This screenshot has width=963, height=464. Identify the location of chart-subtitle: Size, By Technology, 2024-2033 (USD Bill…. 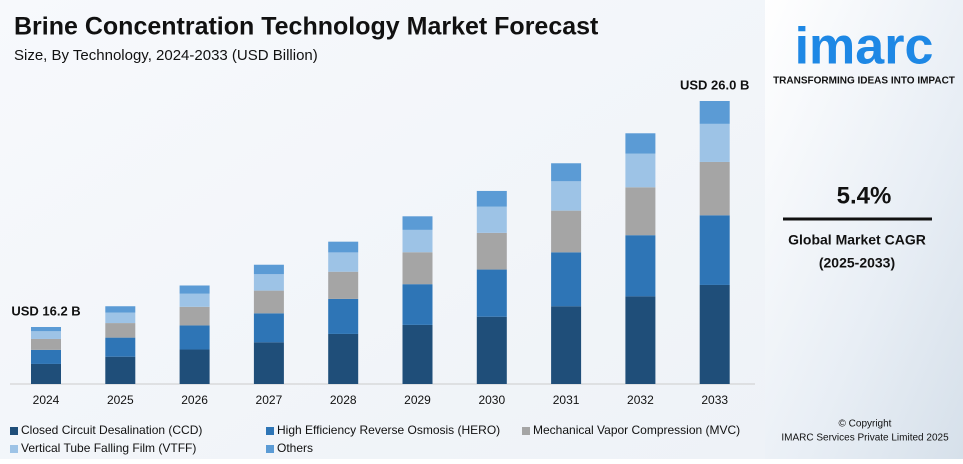
(166, 55).